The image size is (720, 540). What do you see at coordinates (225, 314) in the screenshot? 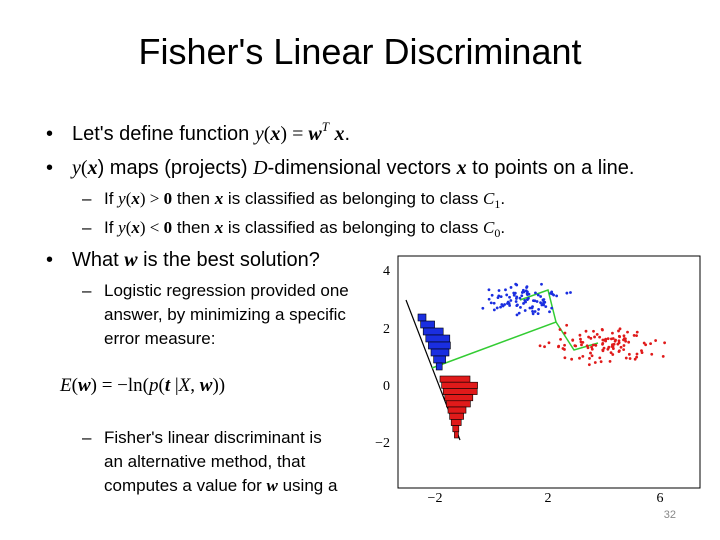
I see `sub-bullet-text: answer, by minimizing a specific` at bounding box center [225, 314].